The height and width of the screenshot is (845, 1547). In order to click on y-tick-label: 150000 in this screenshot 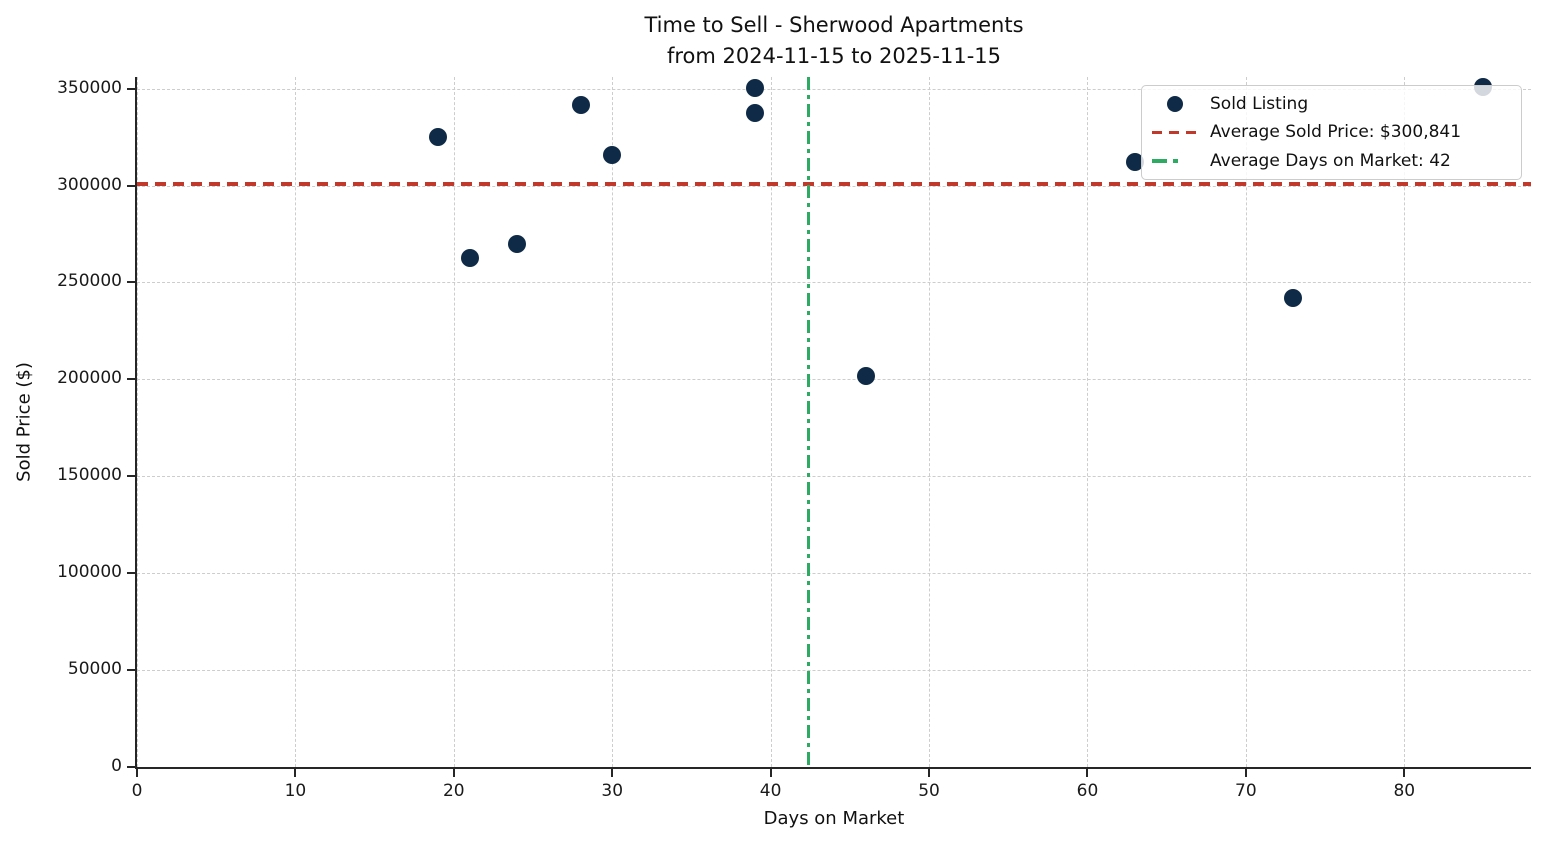, I will do `click(89, 475)`.